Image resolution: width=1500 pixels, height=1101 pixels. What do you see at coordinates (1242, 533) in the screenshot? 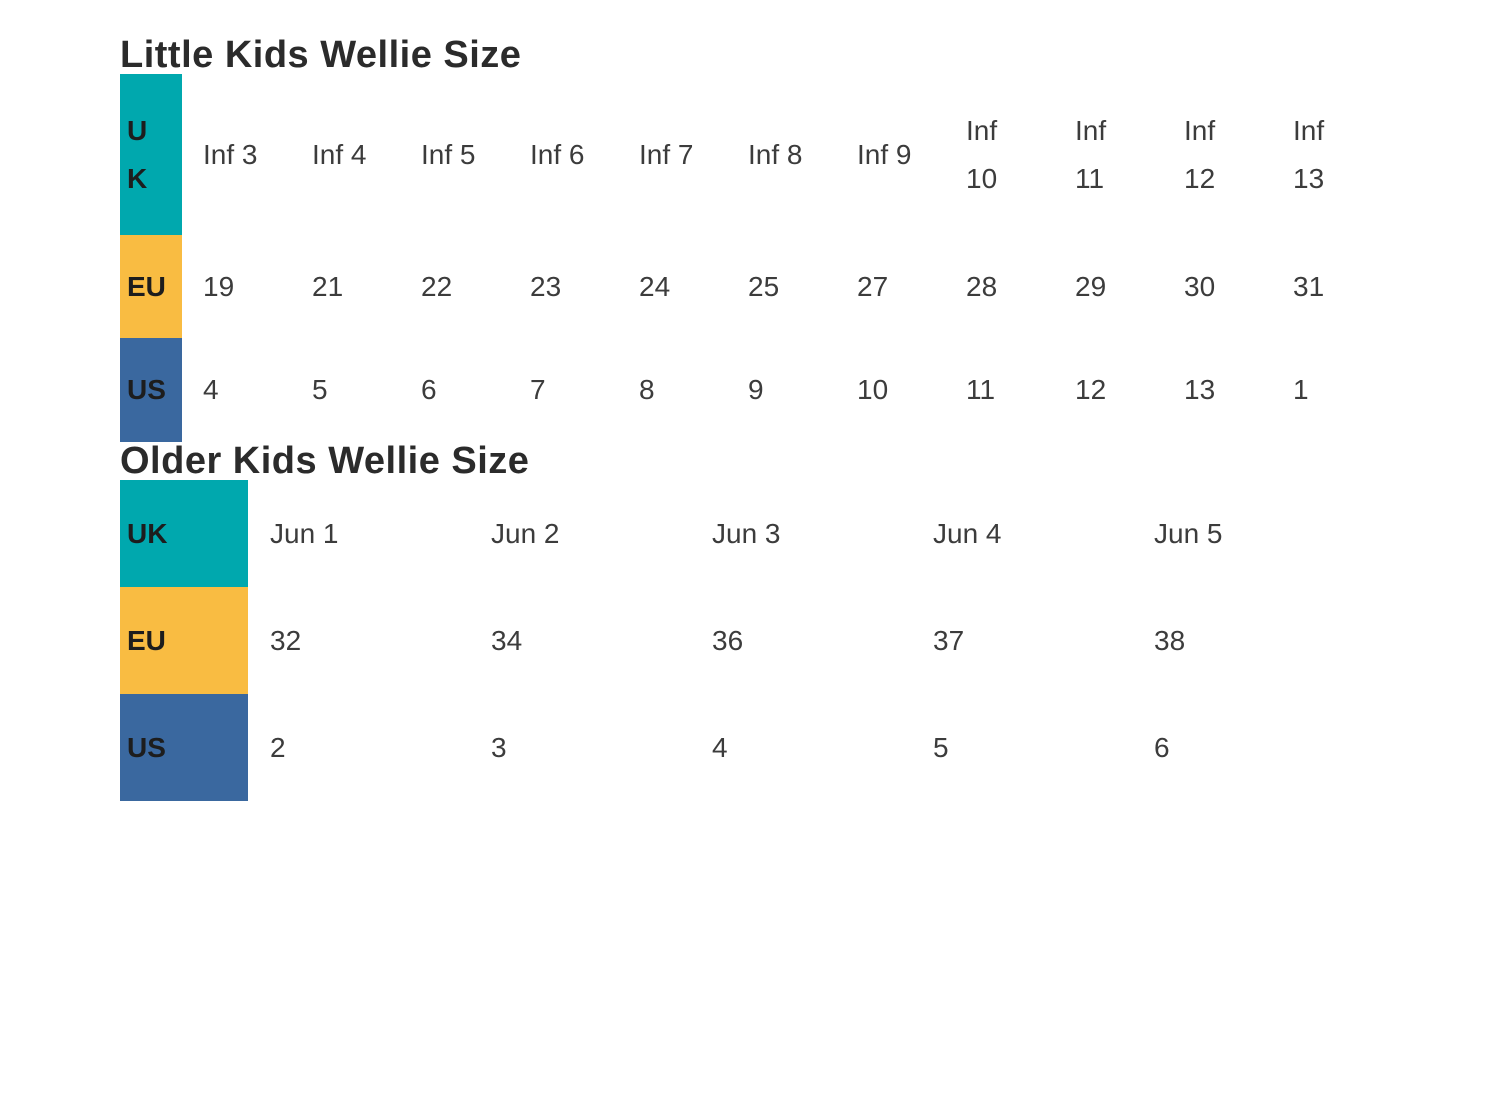
I see `size-cell: Jun 5` at bounding box center [1242, 533].